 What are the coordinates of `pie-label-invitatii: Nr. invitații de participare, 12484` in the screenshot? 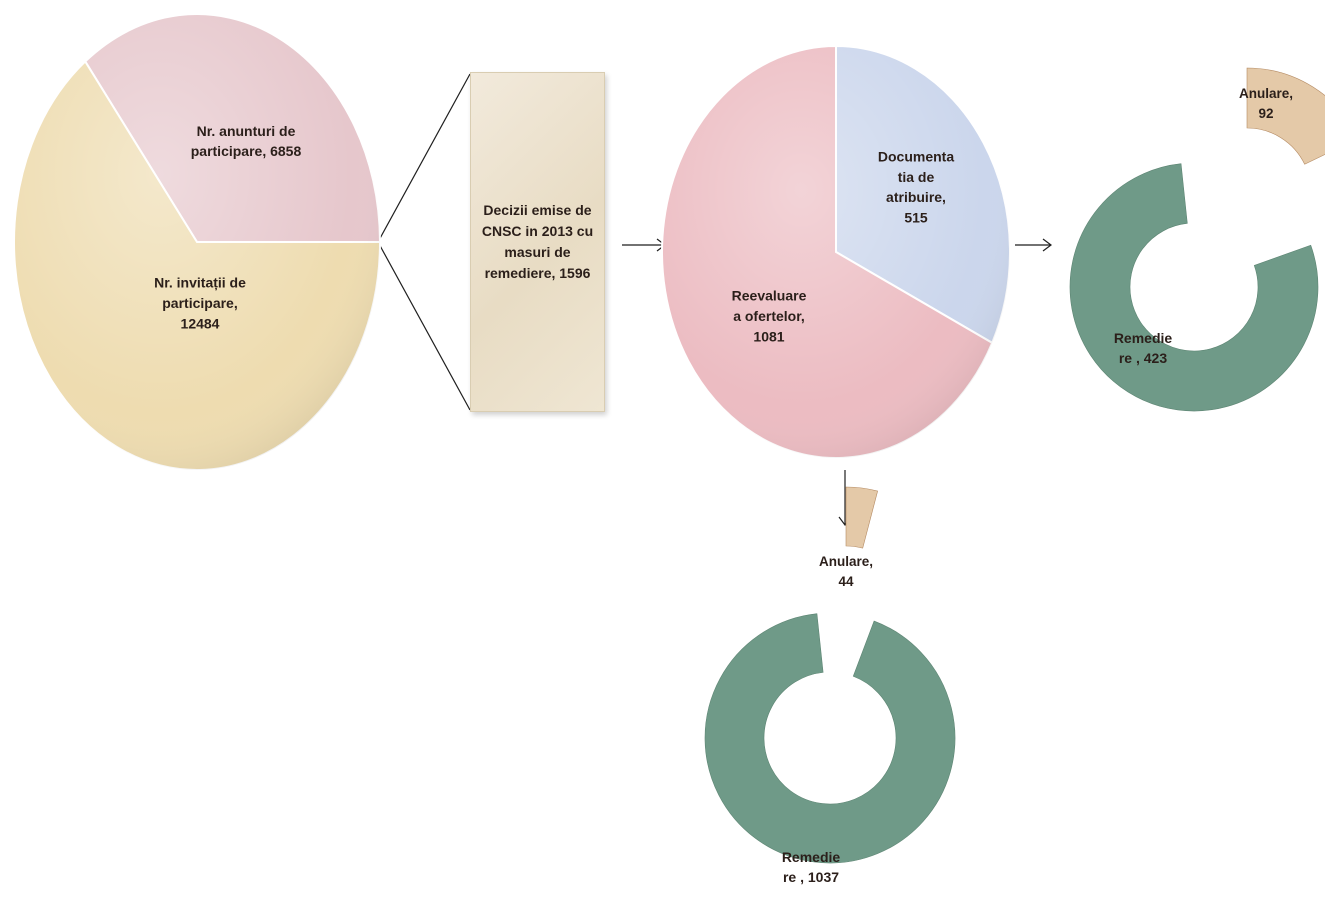 It's located at (200, 303).